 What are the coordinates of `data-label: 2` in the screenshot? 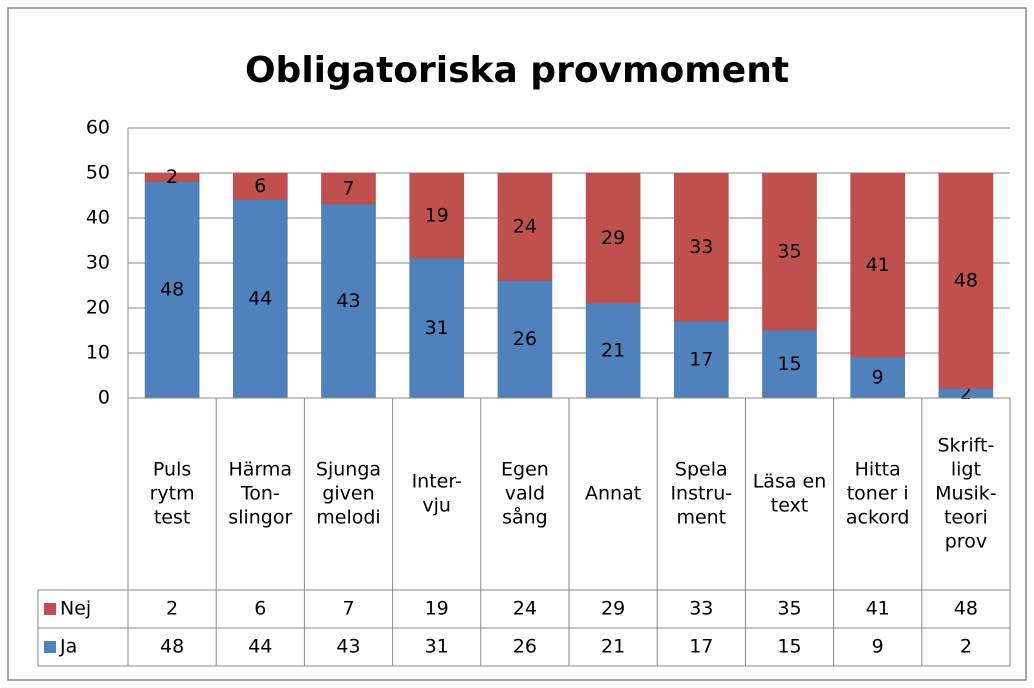 It's located at (172, 177).